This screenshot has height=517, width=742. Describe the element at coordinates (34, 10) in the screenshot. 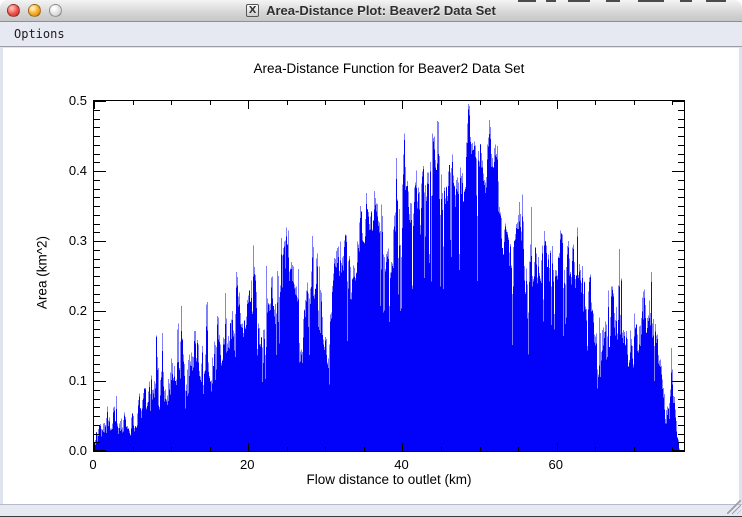

I see `minimize-button` at that location.